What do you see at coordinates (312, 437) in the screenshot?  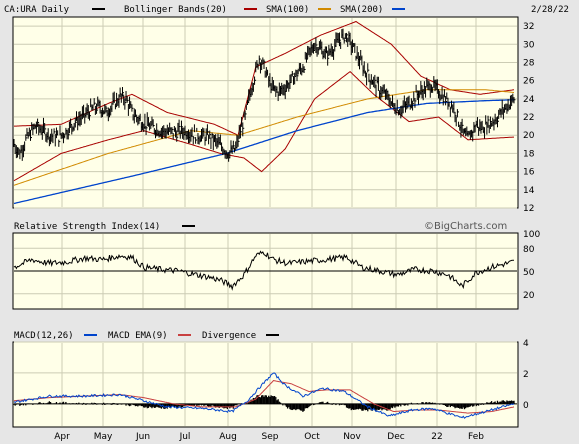 I see `month-tick-label: Oct` at bounding box center [312, 437].